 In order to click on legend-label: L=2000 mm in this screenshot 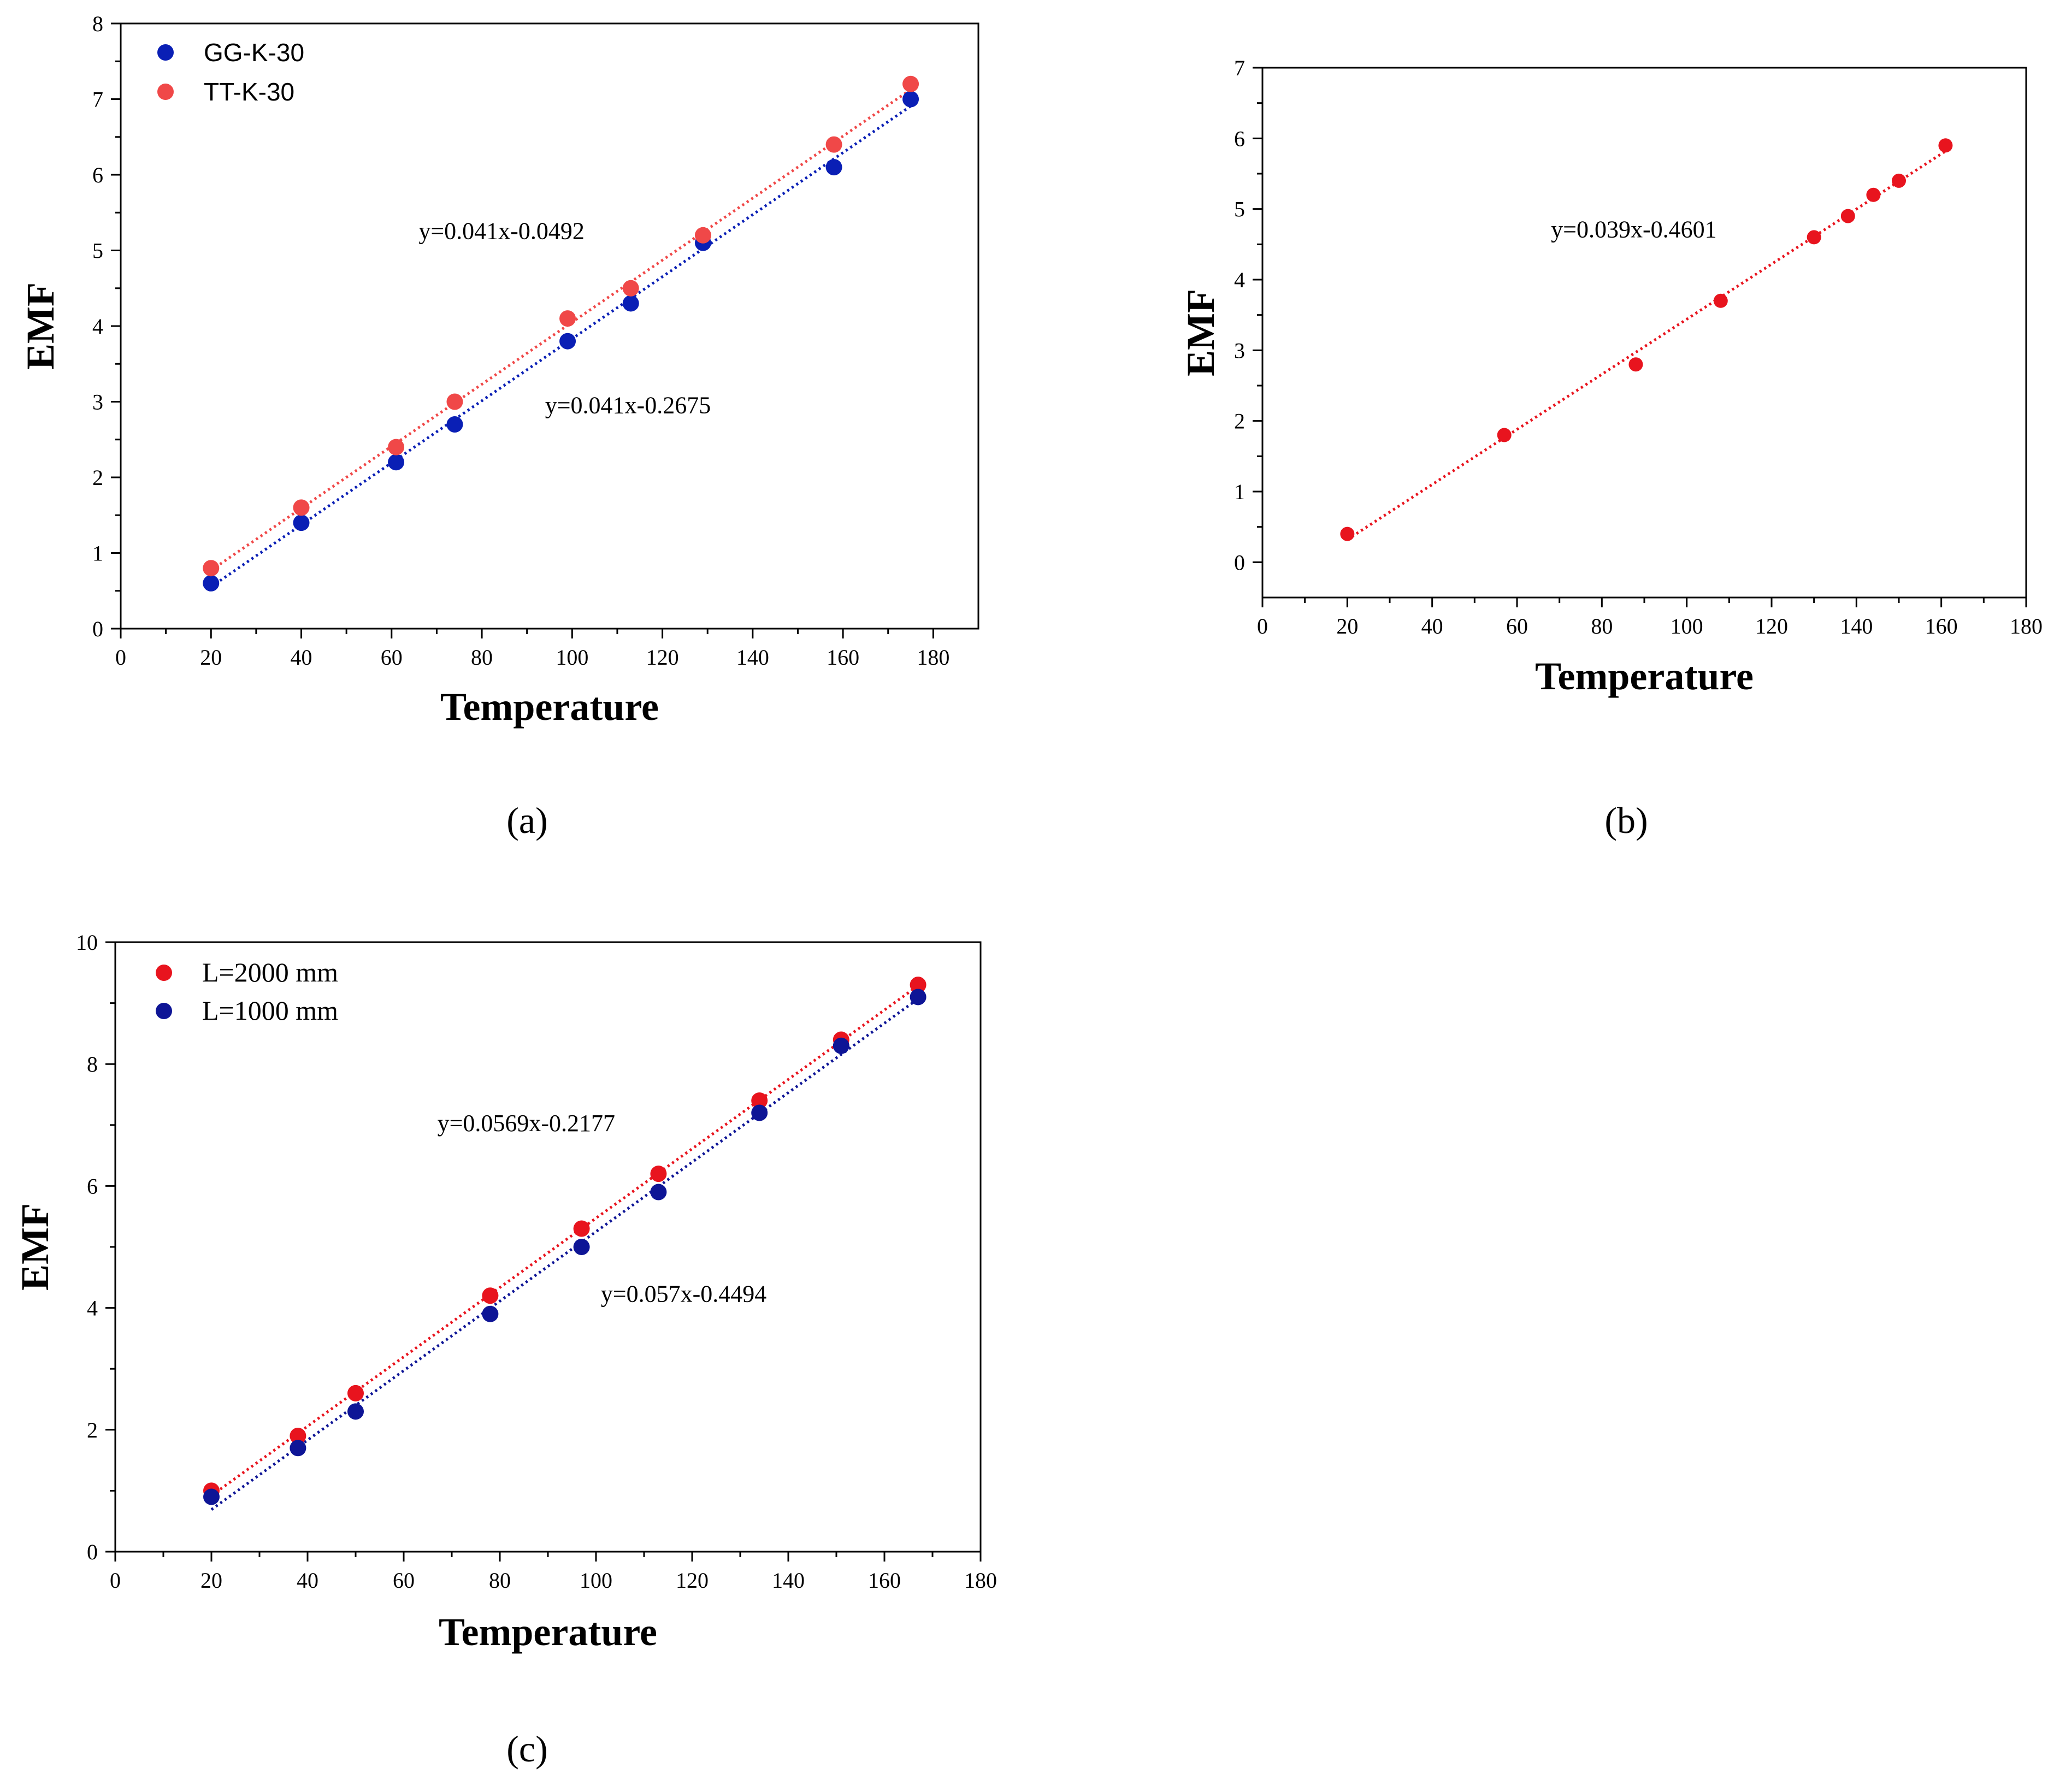, I will do `click(270, 972)`.